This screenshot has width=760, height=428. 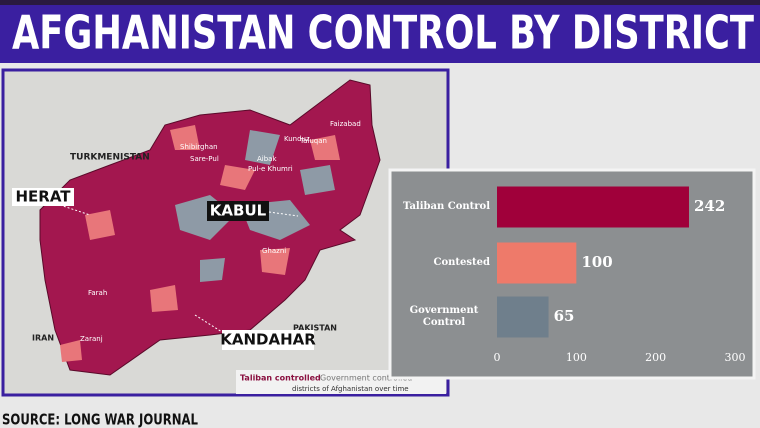 I want to click on callout-label: HERAT, so click(x=43, y=197).